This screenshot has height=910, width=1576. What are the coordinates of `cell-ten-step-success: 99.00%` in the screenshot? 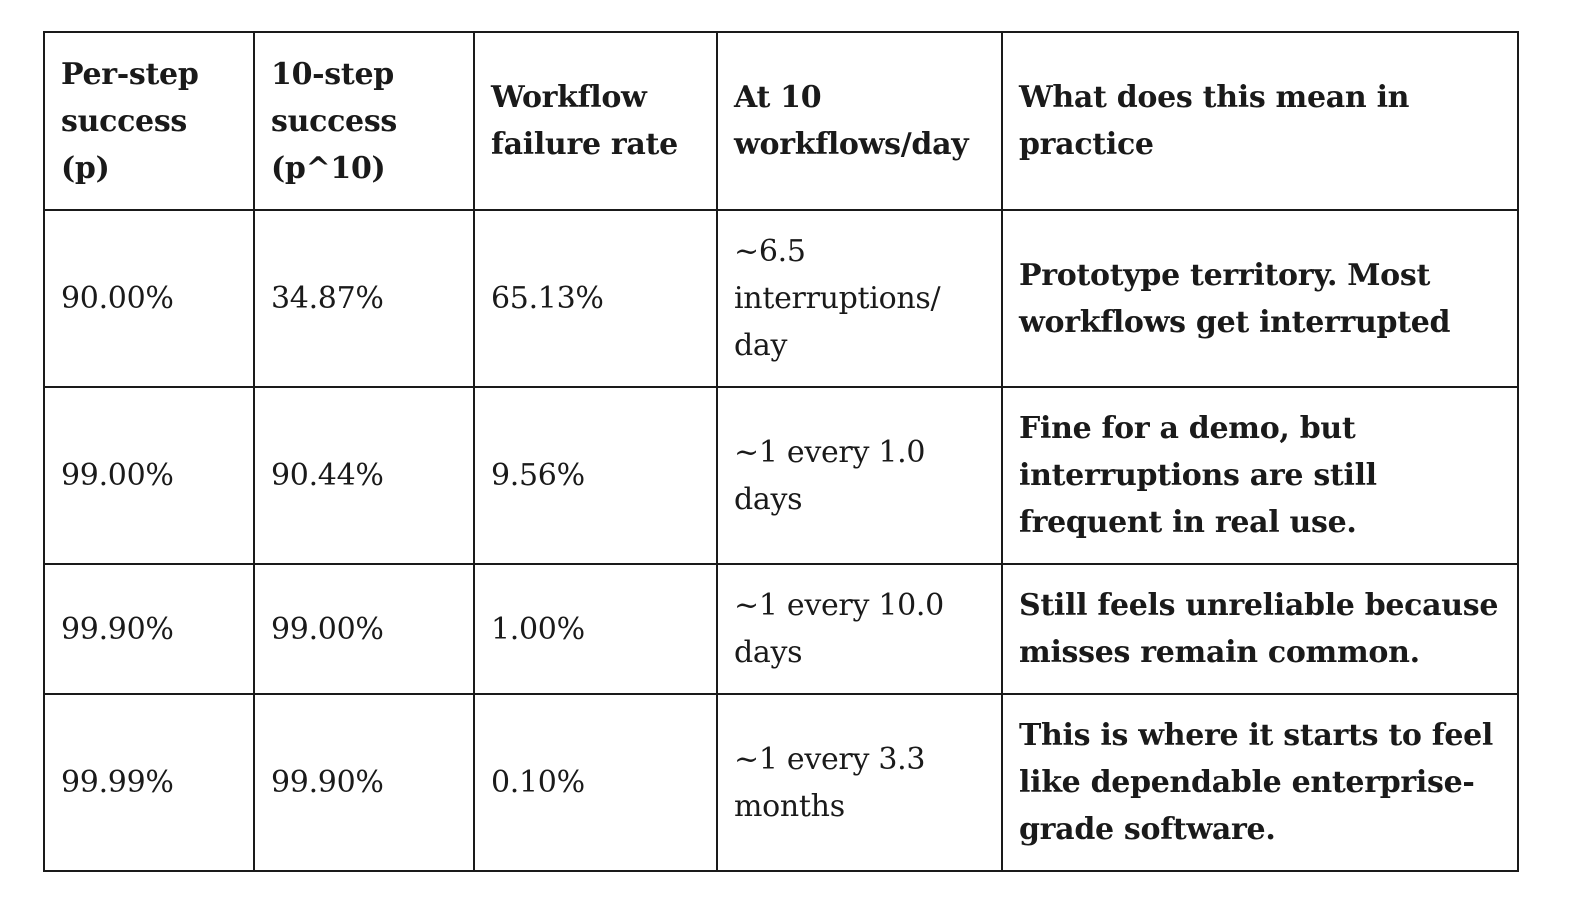 It's located at (364, 629).